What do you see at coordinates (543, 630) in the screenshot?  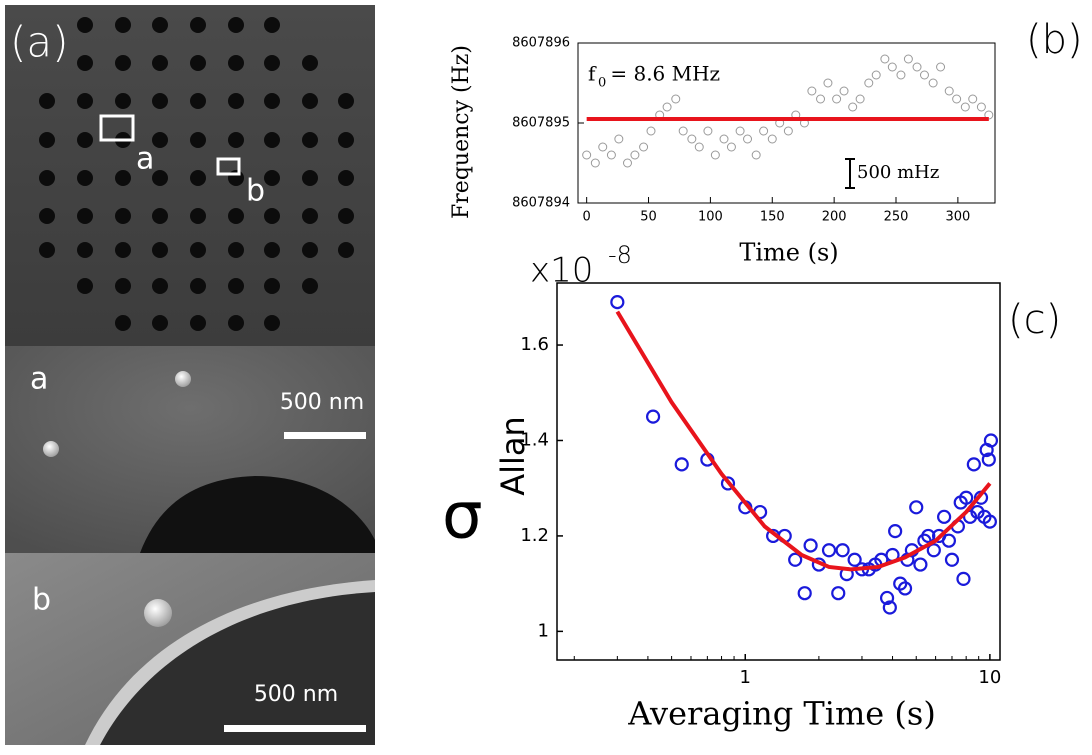 I see `y-tick-label: 1` at bounding box center [543, 630].